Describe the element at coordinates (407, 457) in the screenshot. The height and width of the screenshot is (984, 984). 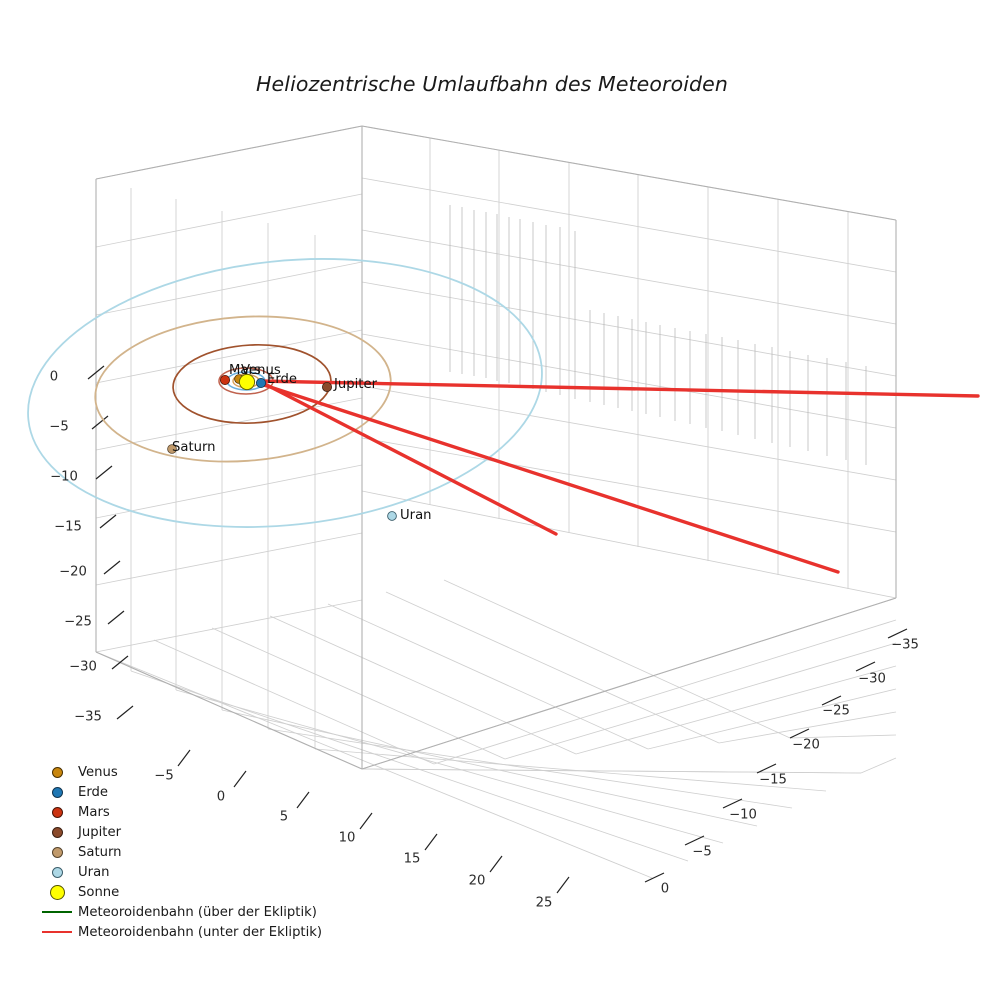
I see `trajectory-segment-lower` at that location.